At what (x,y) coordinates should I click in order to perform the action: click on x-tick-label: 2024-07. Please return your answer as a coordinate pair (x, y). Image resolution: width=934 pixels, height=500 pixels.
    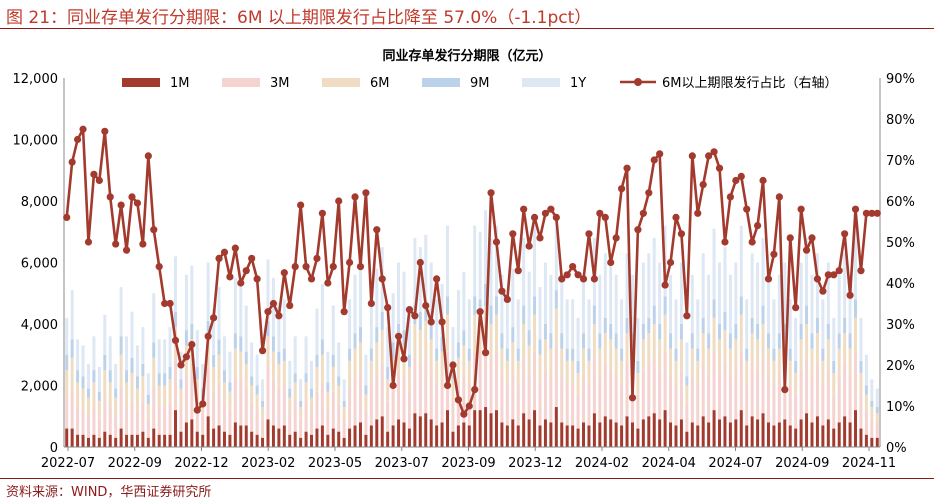
    Looking at the image, I should click on (735, 463).